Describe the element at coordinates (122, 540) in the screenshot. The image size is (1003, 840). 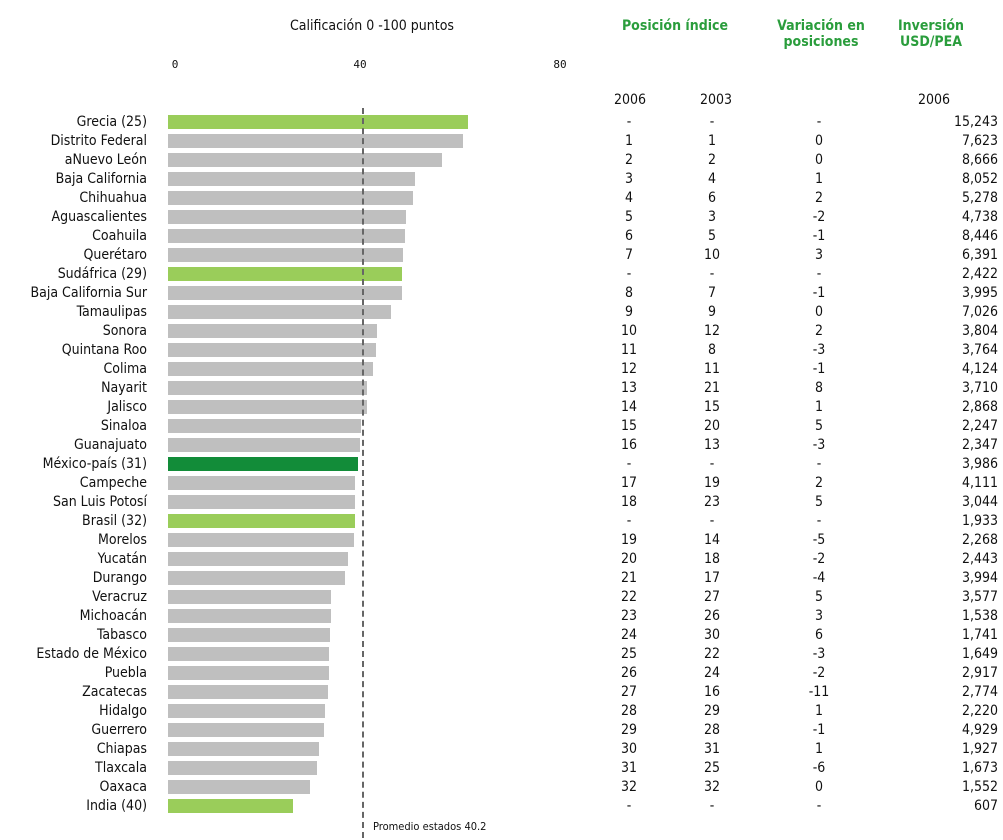
I see `category-label: Morelos` at that location.